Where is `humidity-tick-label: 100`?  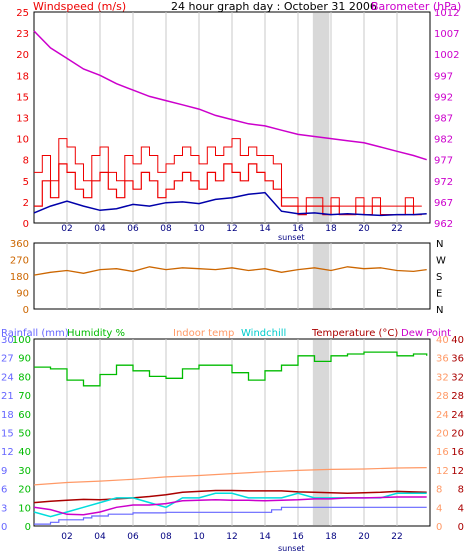 humidity-tick-label: 100 is located at coordinates (21, 340).